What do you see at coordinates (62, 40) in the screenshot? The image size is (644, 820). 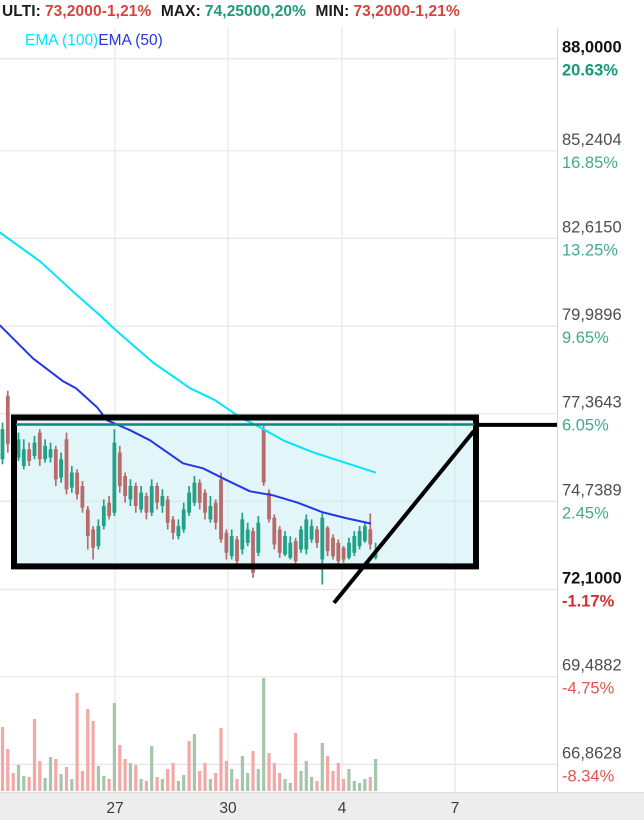 I see `legend-ema-100: EMA (100)` at bounding box center [62, 40].